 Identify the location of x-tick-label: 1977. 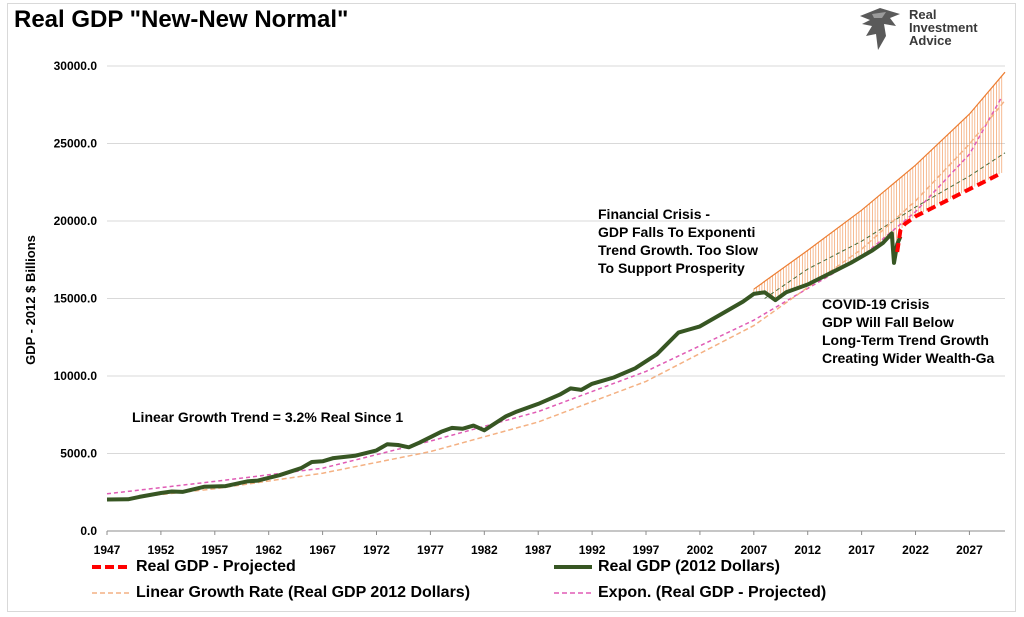
(430, 550).